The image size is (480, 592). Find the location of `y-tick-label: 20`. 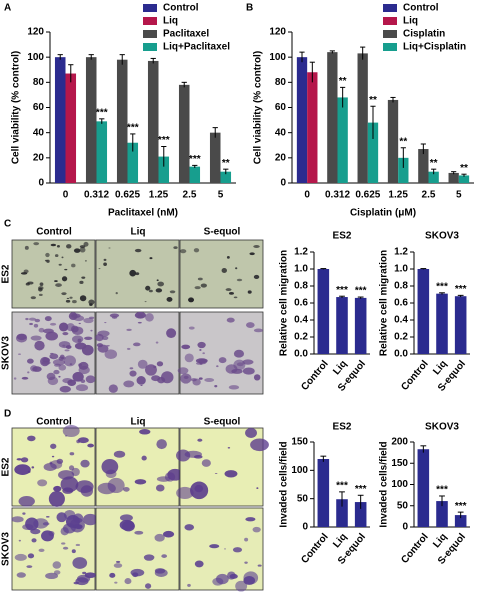

y-tick-label: 20 is located at coordinates (39, 157).